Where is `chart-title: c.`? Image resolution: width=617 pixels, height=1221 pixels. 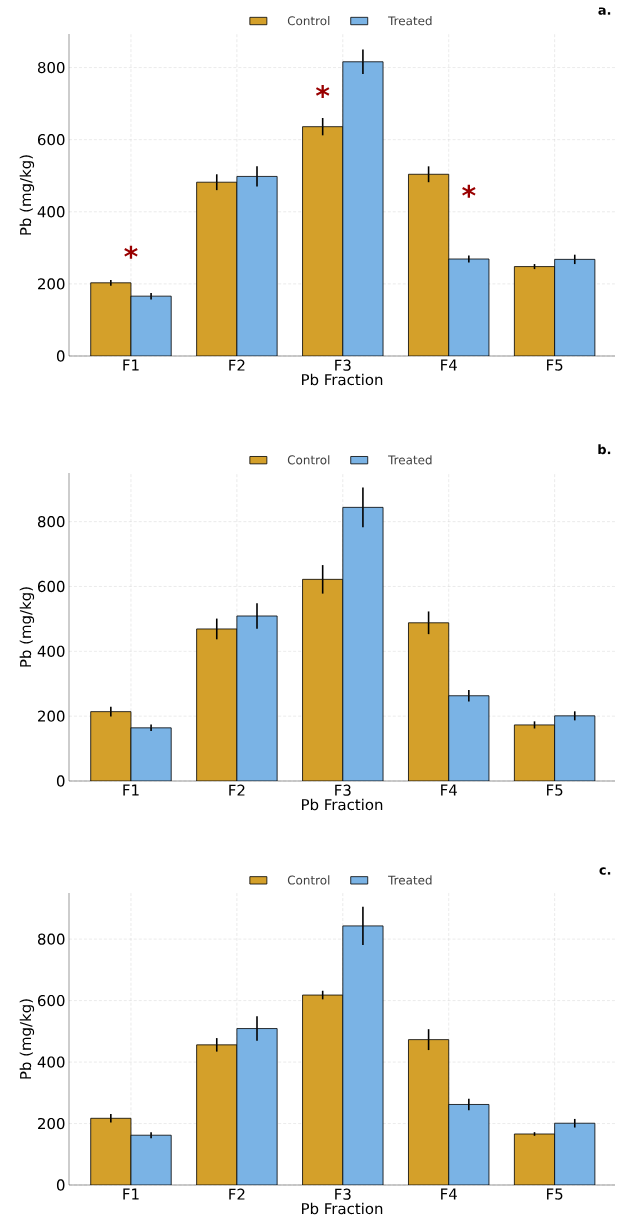 chart-title: c. is located at coordinates (605, 871).